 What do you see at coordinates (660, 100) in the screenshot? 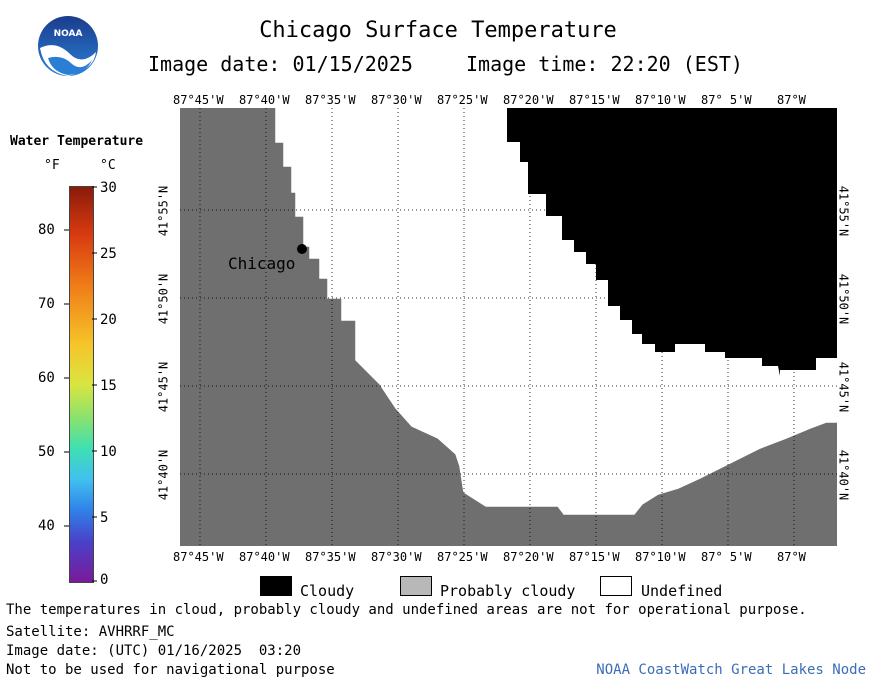
I see `lon-label-top: 87°10'W` at bounding box center [660, 100].